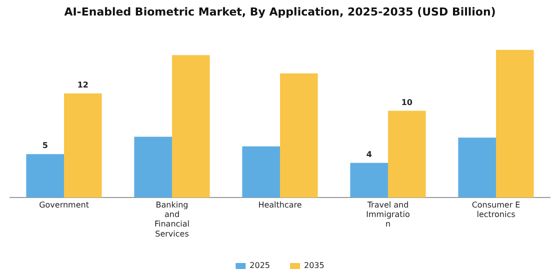 The height and width of the screenshot is (280, 560). Describe the element at coordinates (407, 102) in the screenshot. I see `data-label: 10` at that location.